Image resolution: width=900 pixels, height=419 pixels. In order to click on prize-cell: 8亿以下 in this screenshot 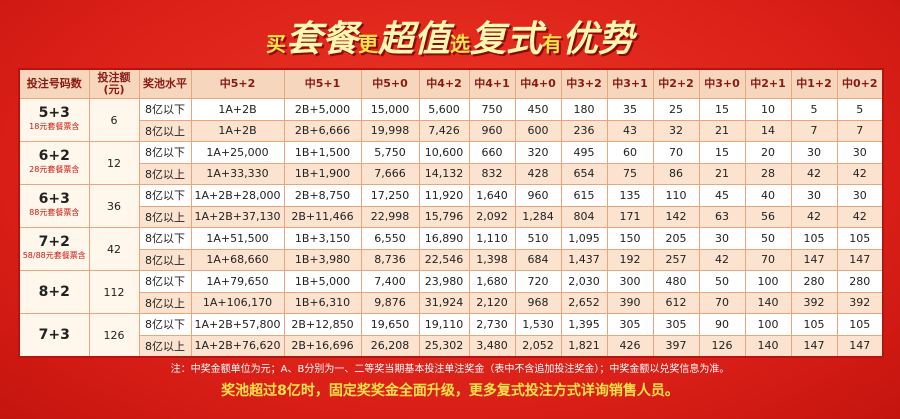, I will do `click(165, 195)`.